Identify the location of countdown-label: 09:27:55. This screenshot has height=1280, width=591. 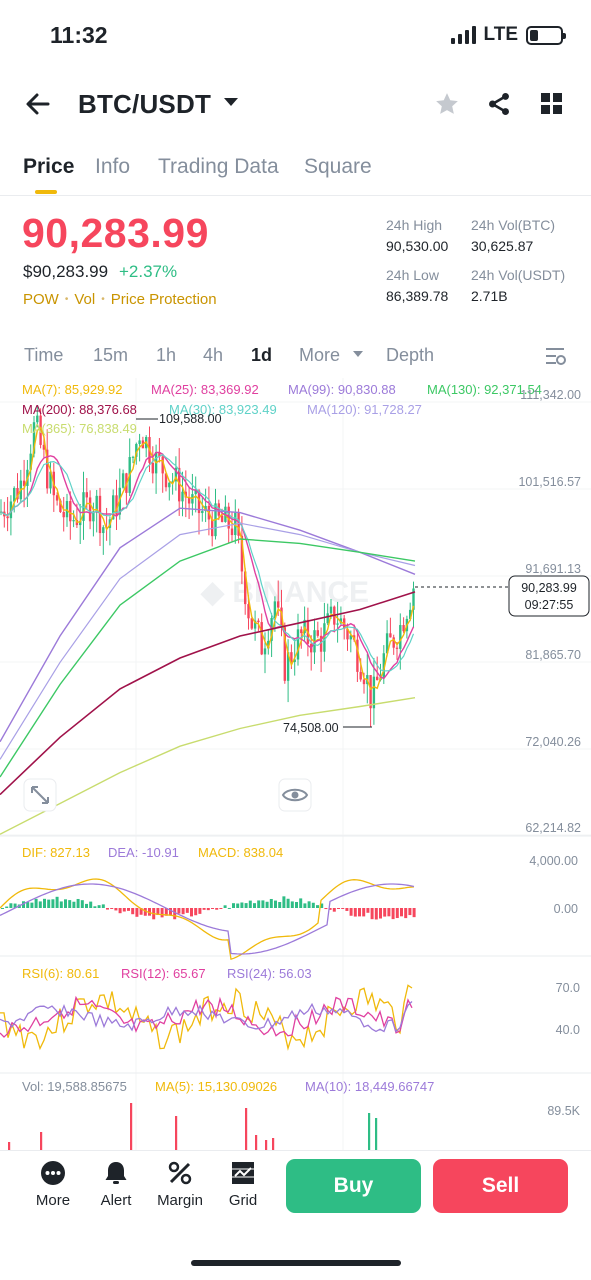
(549, 605).